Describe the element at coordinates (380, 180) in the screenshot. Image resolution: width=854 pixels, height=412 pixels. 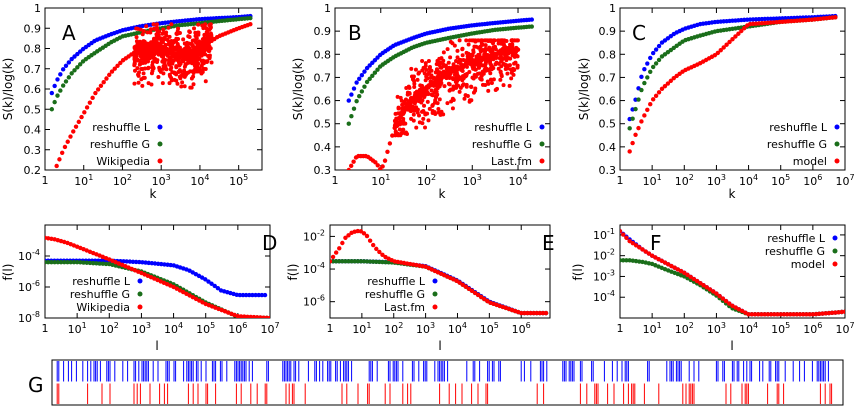
I see `tick-label: 10¹` at that location.